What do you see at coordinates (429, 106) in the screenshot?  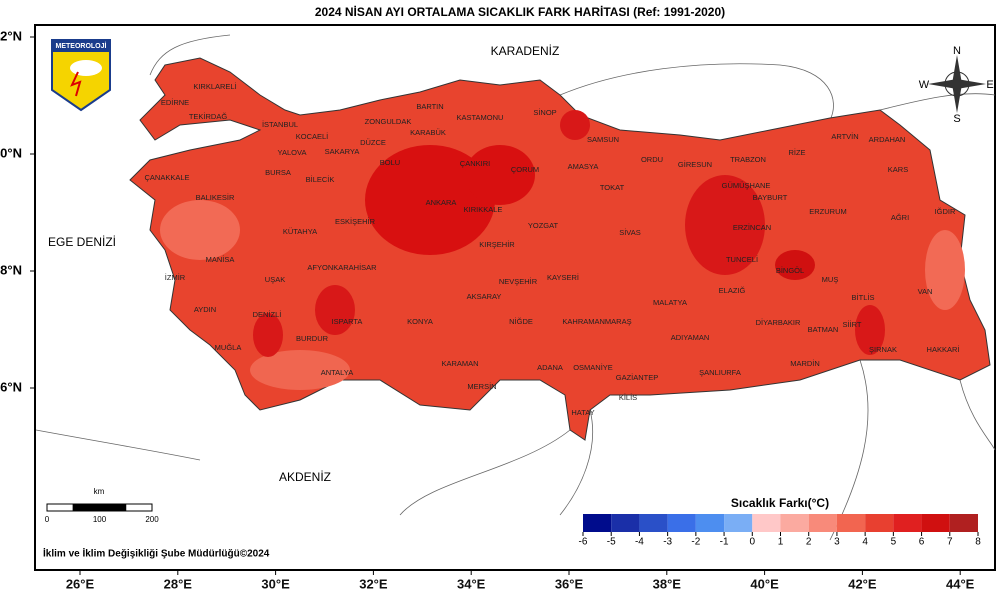 I see `province-label: BARTIN` at bounding box center [429, 106].